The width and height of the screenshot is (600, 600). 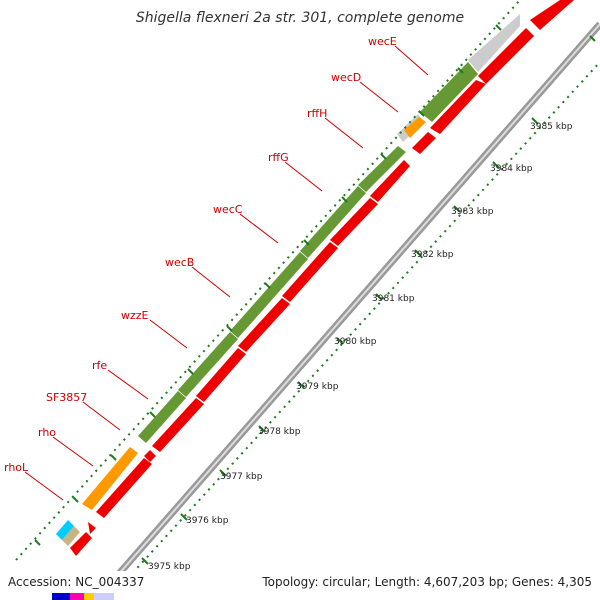 What do you see at coordinates (393, 299) in the screenshot?
I see `kbp-label-3981: 3981 kbp` at bounding box center [393, 299].